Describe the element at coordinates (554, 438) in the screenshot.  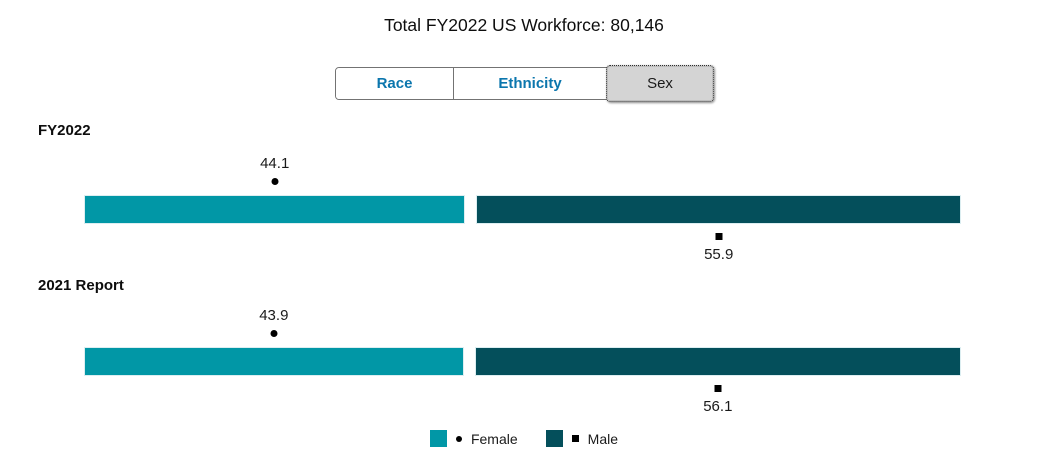
I see `male-color-swatch` at that location.